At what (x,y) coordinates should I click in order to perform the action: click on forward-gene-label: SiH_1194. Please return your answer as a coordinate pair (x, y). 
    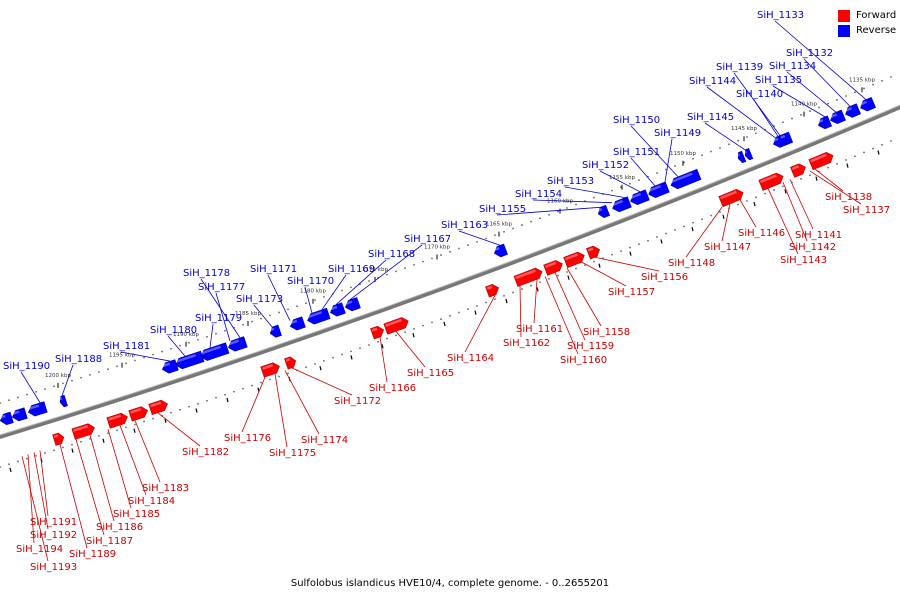
    Looking at the image, I should click on (39, 549).